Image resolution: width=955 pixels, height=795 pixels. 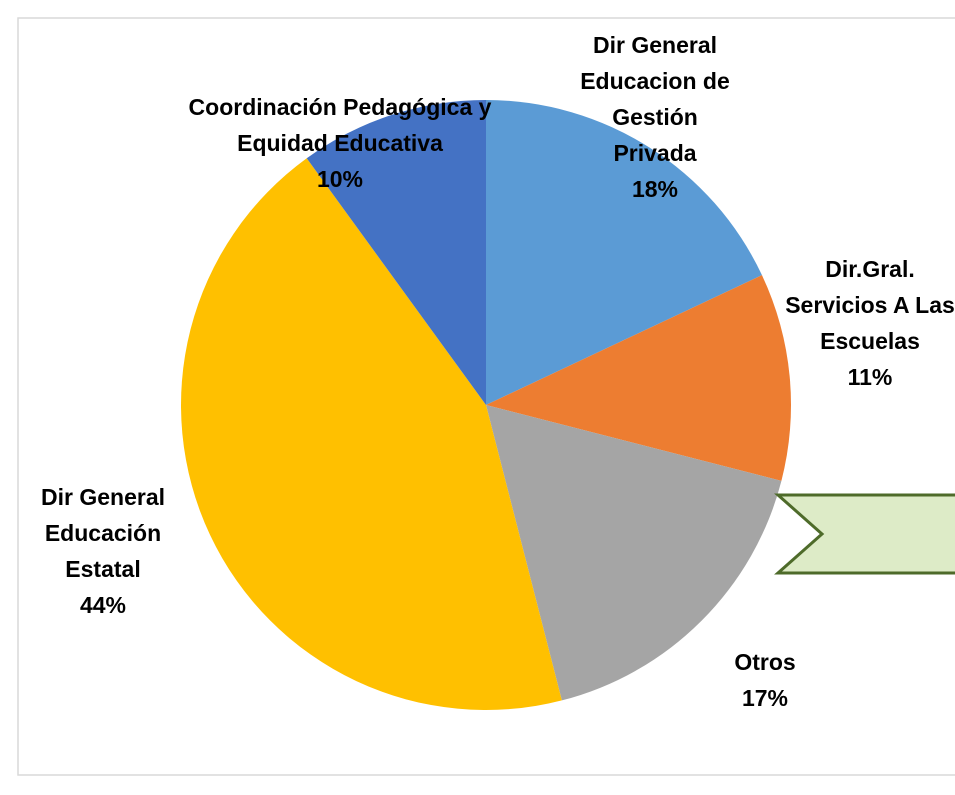 What do you see at coordinates (870, 377) in the screenshot?
I see `value-label: 11%` at bounding box center [870, 377].